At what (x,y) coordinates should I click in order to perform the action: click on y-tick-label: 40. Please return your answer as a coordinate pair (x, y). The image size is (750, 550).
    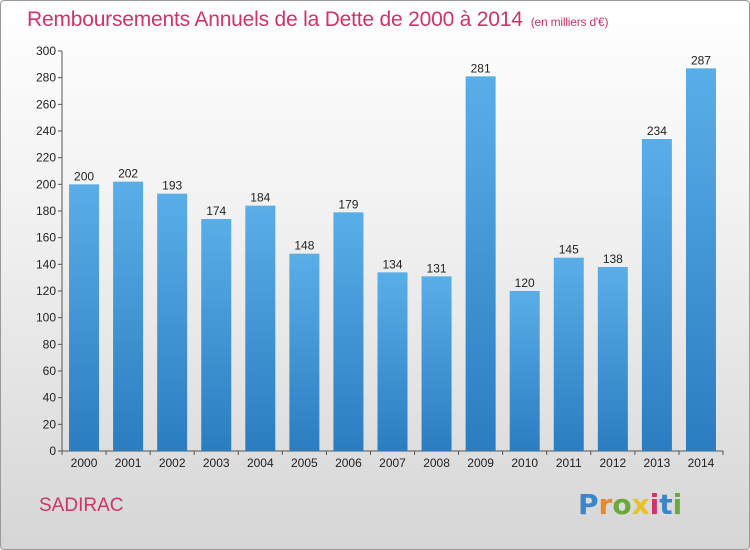
    Looking at the image, I should click on (50, 398).